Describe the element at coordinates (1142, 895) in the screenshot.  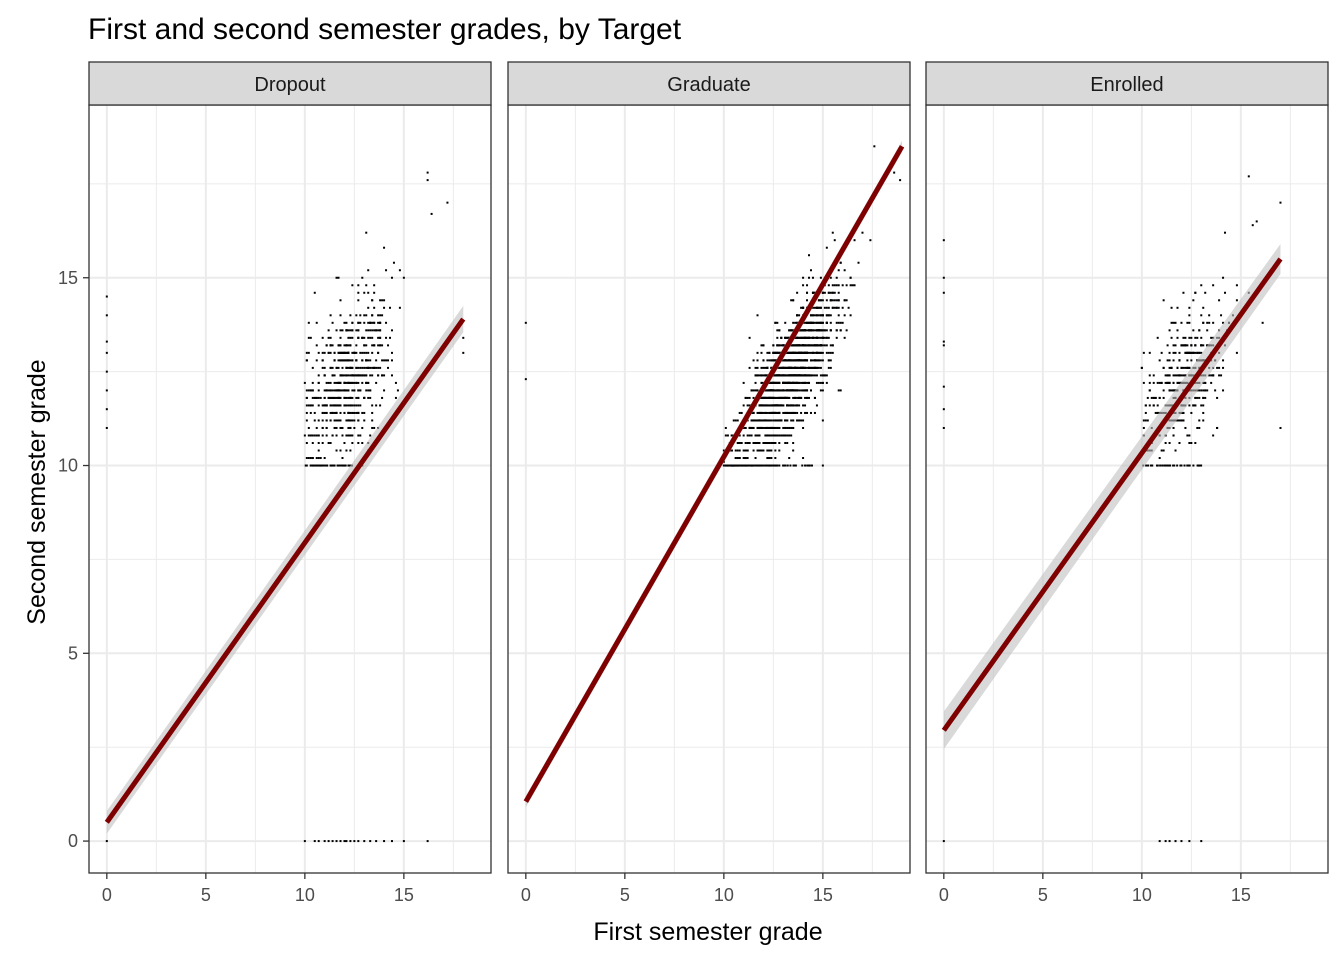
I see `x-tick-label: 10` at that location.